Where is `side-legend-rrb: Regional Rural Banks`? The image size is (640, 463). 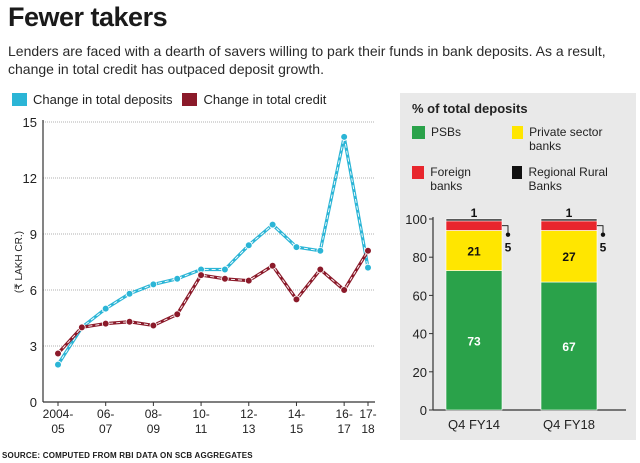
side-legend-rrb: Regional Rural Banks is located at coordinates (567, 179).